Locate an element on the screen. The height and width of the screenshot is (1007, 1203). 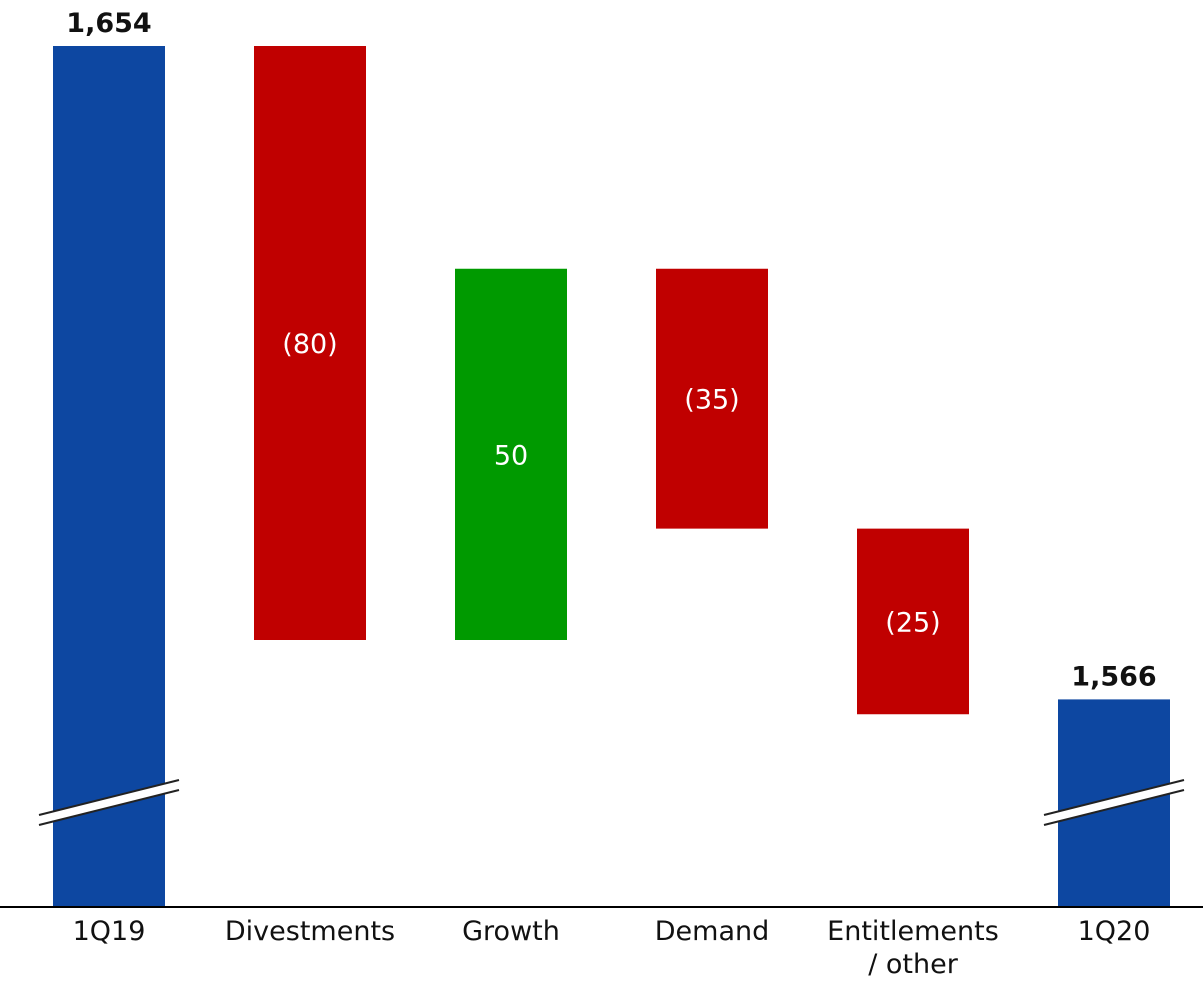
category-label: Growth is located at coordinates (511, 931).